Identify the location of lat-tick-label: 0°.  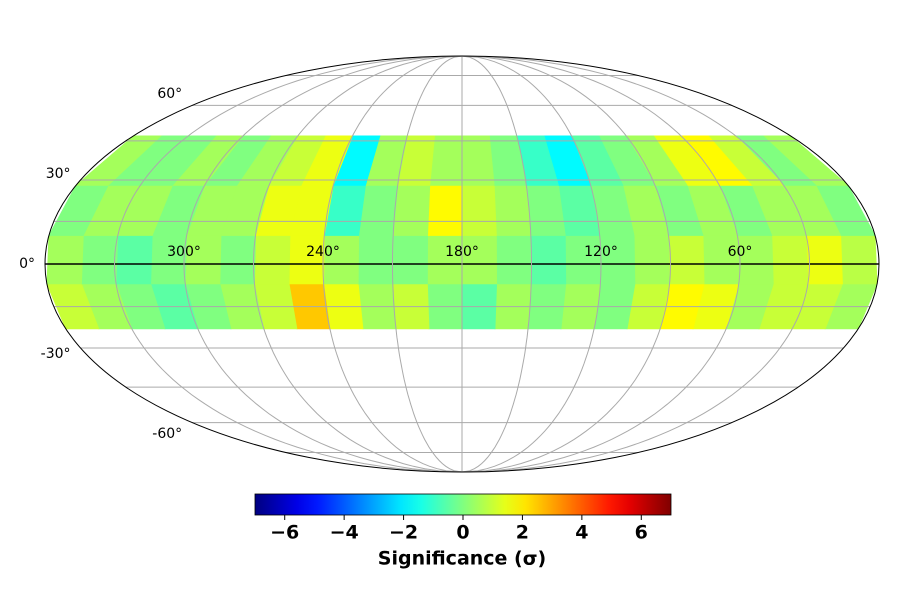
(27, 264).